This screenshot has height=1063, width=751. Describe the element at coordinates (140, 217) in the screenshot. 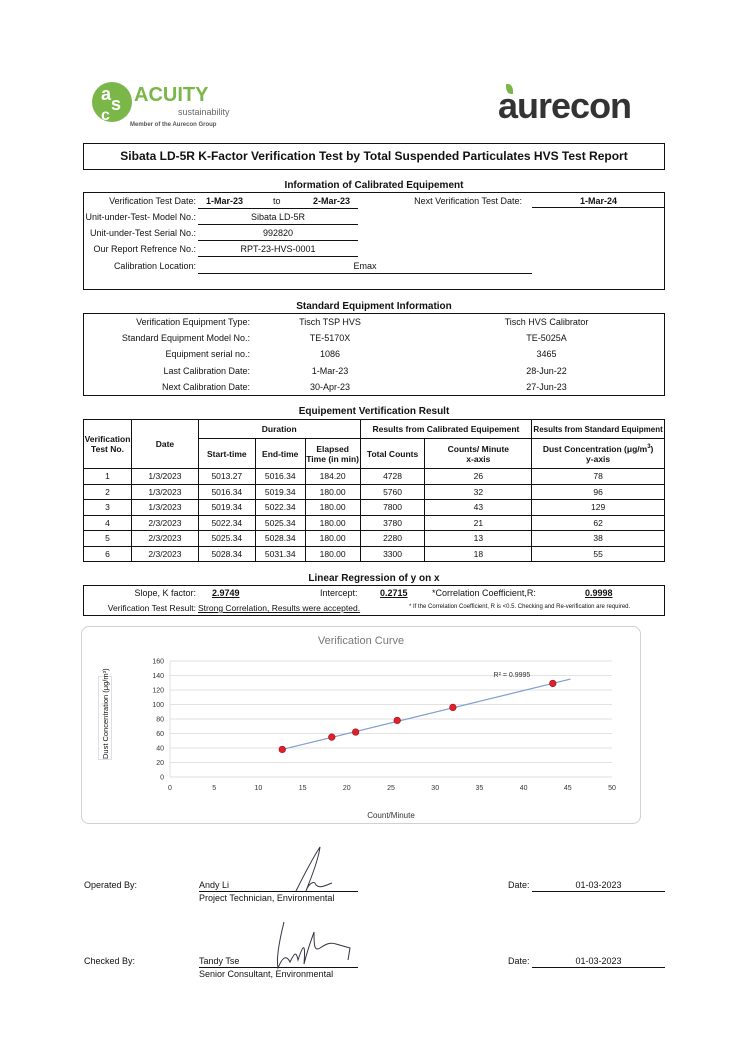

I see `model-label: Unit-under-Test- Model No.:` at that location.